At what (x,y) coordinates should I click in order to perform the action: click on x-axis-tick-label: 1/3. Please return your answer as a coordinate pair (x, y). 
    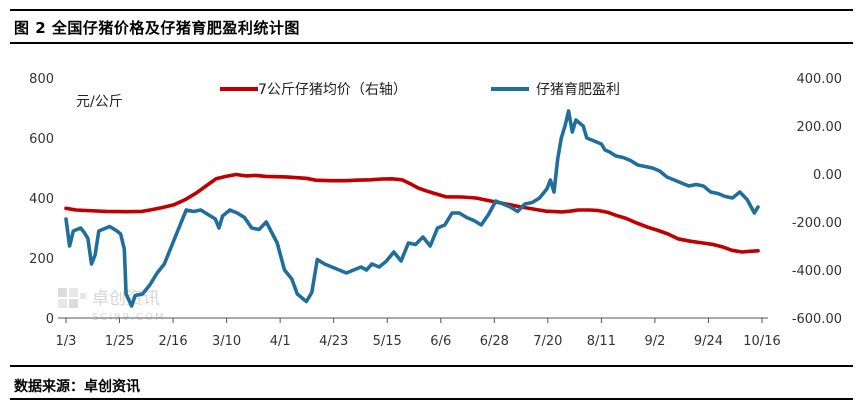
    Looking at the image, I should click on (66, 341).